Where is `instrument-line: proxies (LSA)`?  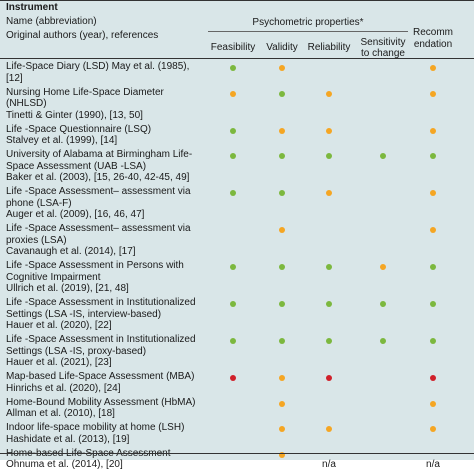
instrument-line: proxies (LSA) is located at coordinates (106, 241).